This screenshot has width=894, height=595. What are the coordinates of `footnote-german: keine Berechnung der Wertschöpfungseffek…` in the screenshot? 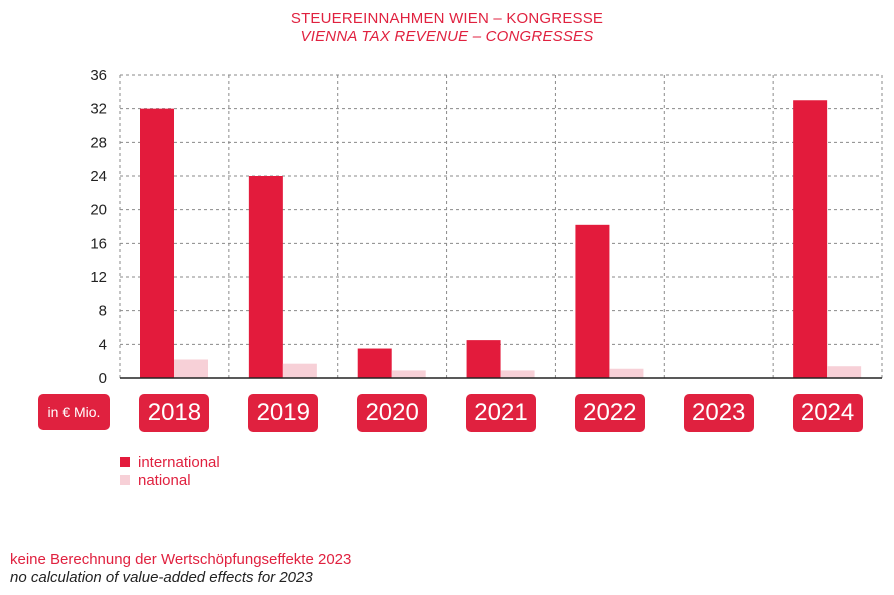 It's located at (181, 559).